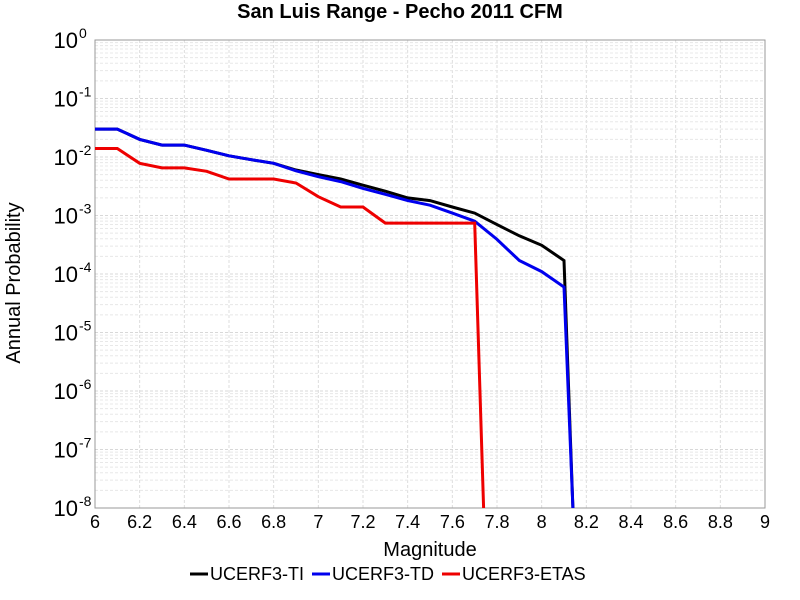 Image resolution: width=800 pixels, height=600 pixels. I want to click on y-tick-exponent: 0, so click(83, 33).